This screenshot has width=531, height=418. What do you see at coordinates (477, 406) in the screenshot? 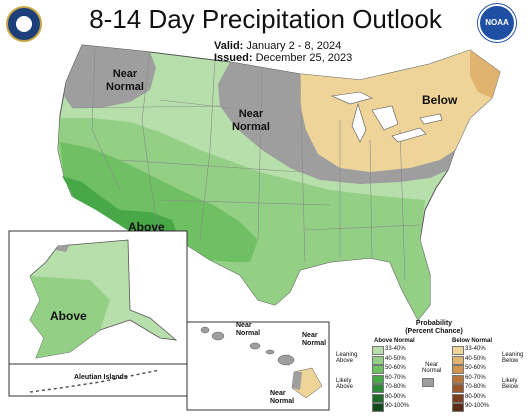
I see `legend-below-bin-label-6: 90-100%` at bounding box center [477, 406].